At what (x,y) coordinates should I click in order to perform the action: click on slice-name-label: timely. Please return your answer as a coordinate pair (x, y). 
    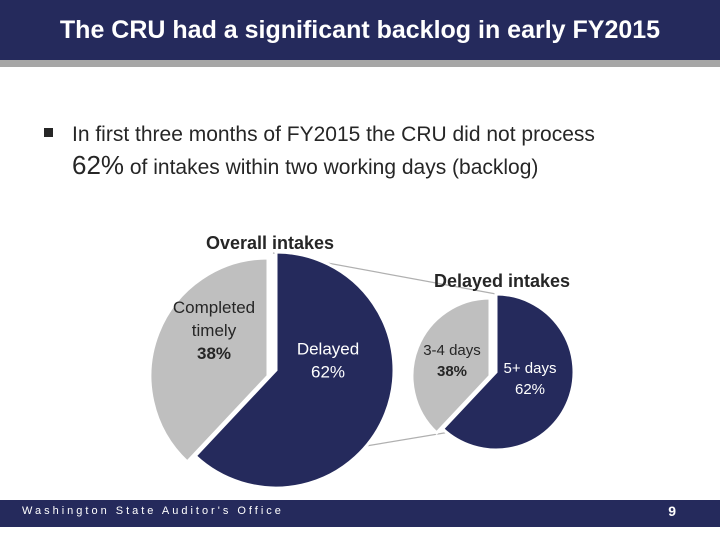
    Looking at the image, I should click on (214, 330).